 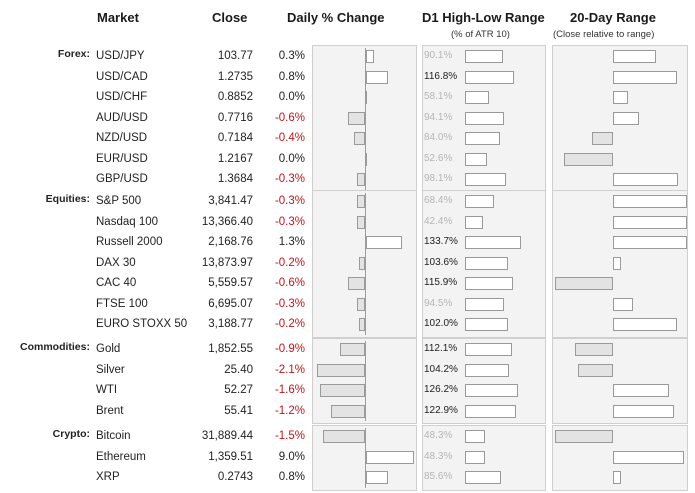 I want to click on market-name: EUR/USD, so click(x=122, y=158).